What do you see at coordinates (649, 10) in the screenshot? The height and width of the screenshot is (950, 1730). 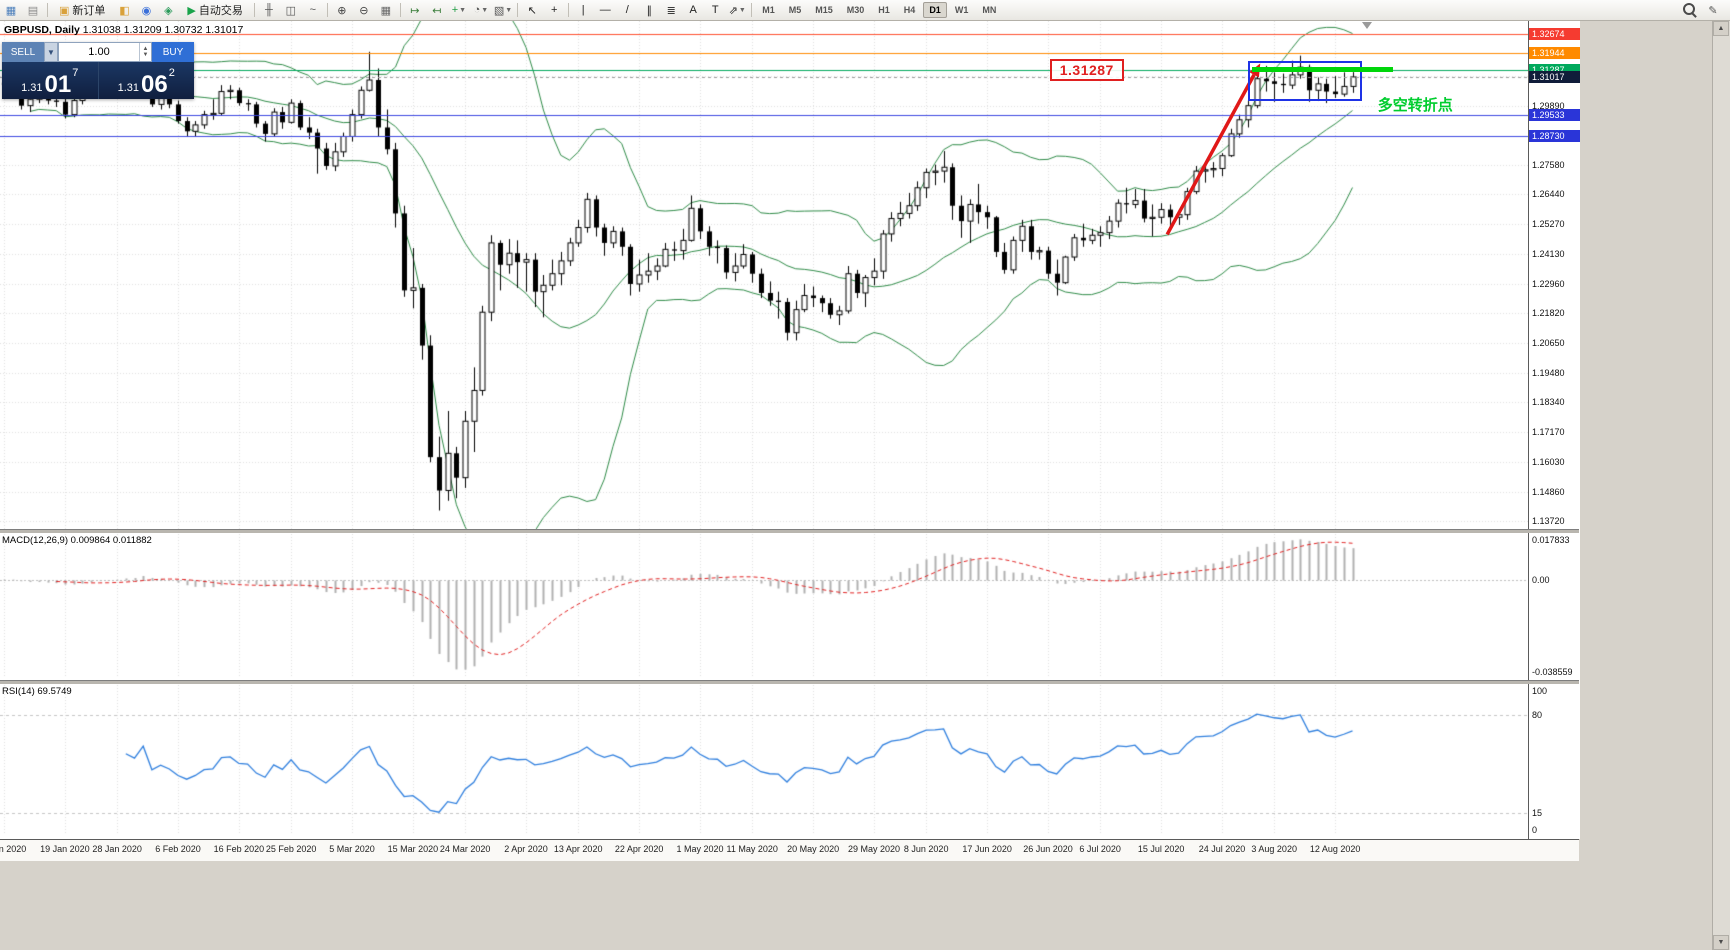 I see `channel-tool-icon: ∥` at bounding box center [649, 10].